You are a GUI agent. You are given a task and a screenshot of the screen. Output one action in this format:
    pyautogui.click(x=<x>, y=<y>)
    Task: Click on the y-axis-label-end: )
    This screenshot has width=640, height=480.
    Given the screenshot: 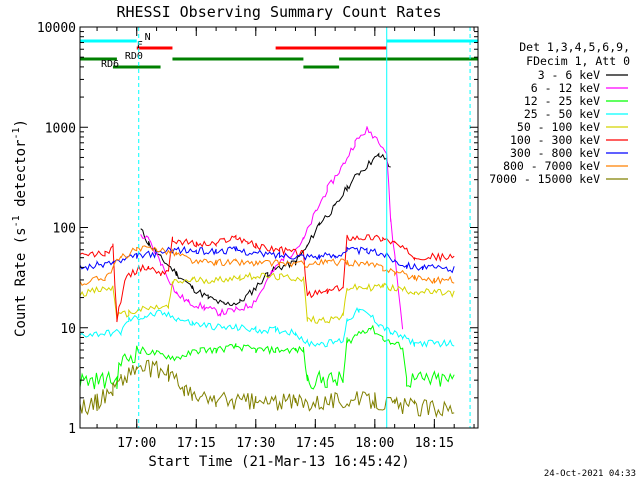 What is the action you would take?
    pyautogui.click(x=21, y=123)
    